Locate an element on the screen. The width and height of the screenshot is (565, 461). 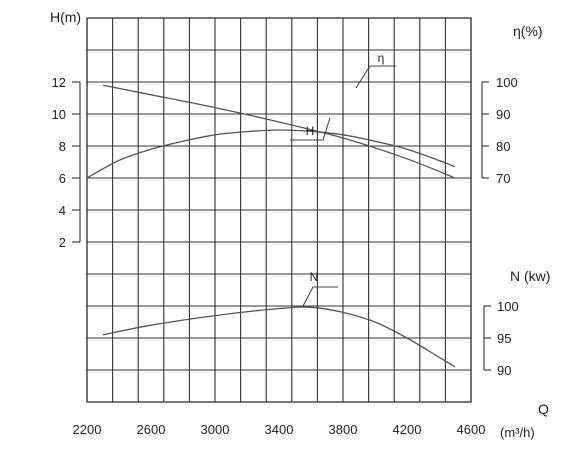
x-axis-unit: (m³/h) is located at coordinates (517, 432).